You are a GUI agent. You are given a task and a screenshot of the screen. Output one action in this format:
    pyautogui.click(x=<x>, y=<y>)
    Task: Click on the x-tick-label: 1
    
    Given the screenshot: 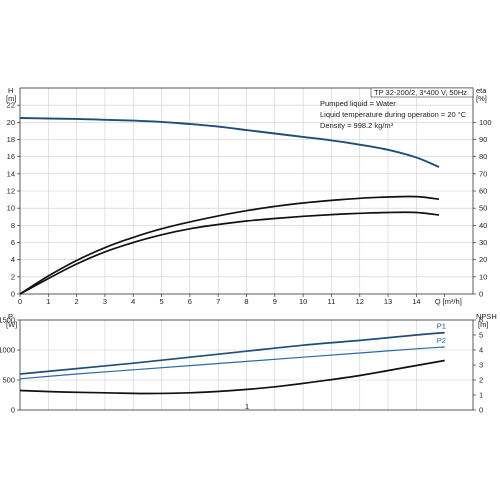 What is the action you would take?
    pyautogui.click(x=48, y=301)
    